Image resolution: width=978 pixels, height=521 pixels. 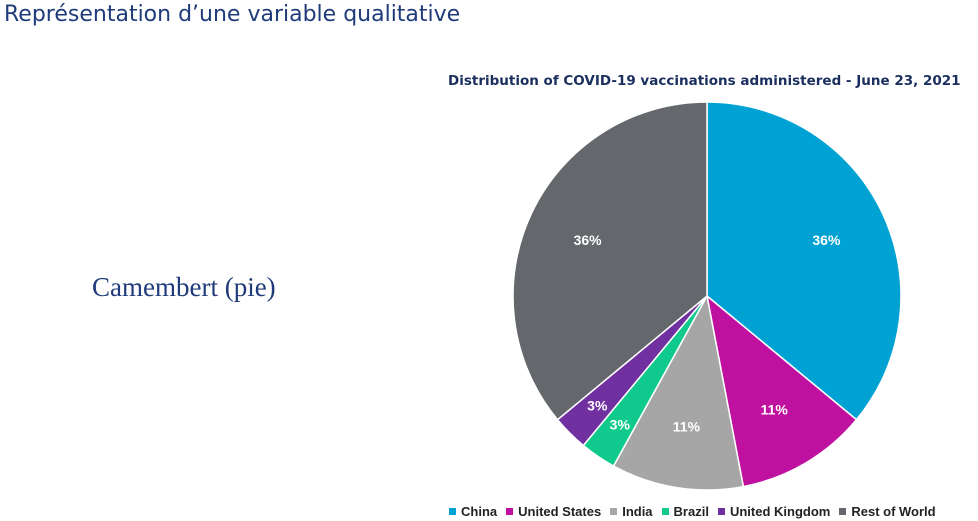 I want to click on pie-slice-china, so click(x=804, y=261).